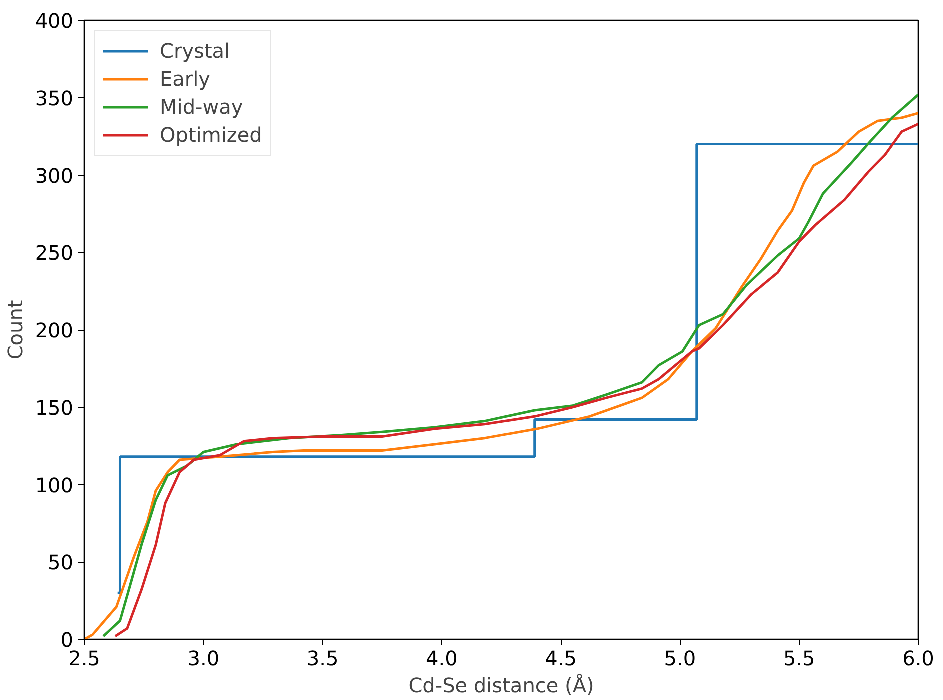  Describe the element at coordinates (61, 562) in the screenshot. I see `y-tick-label: 50` at that location.